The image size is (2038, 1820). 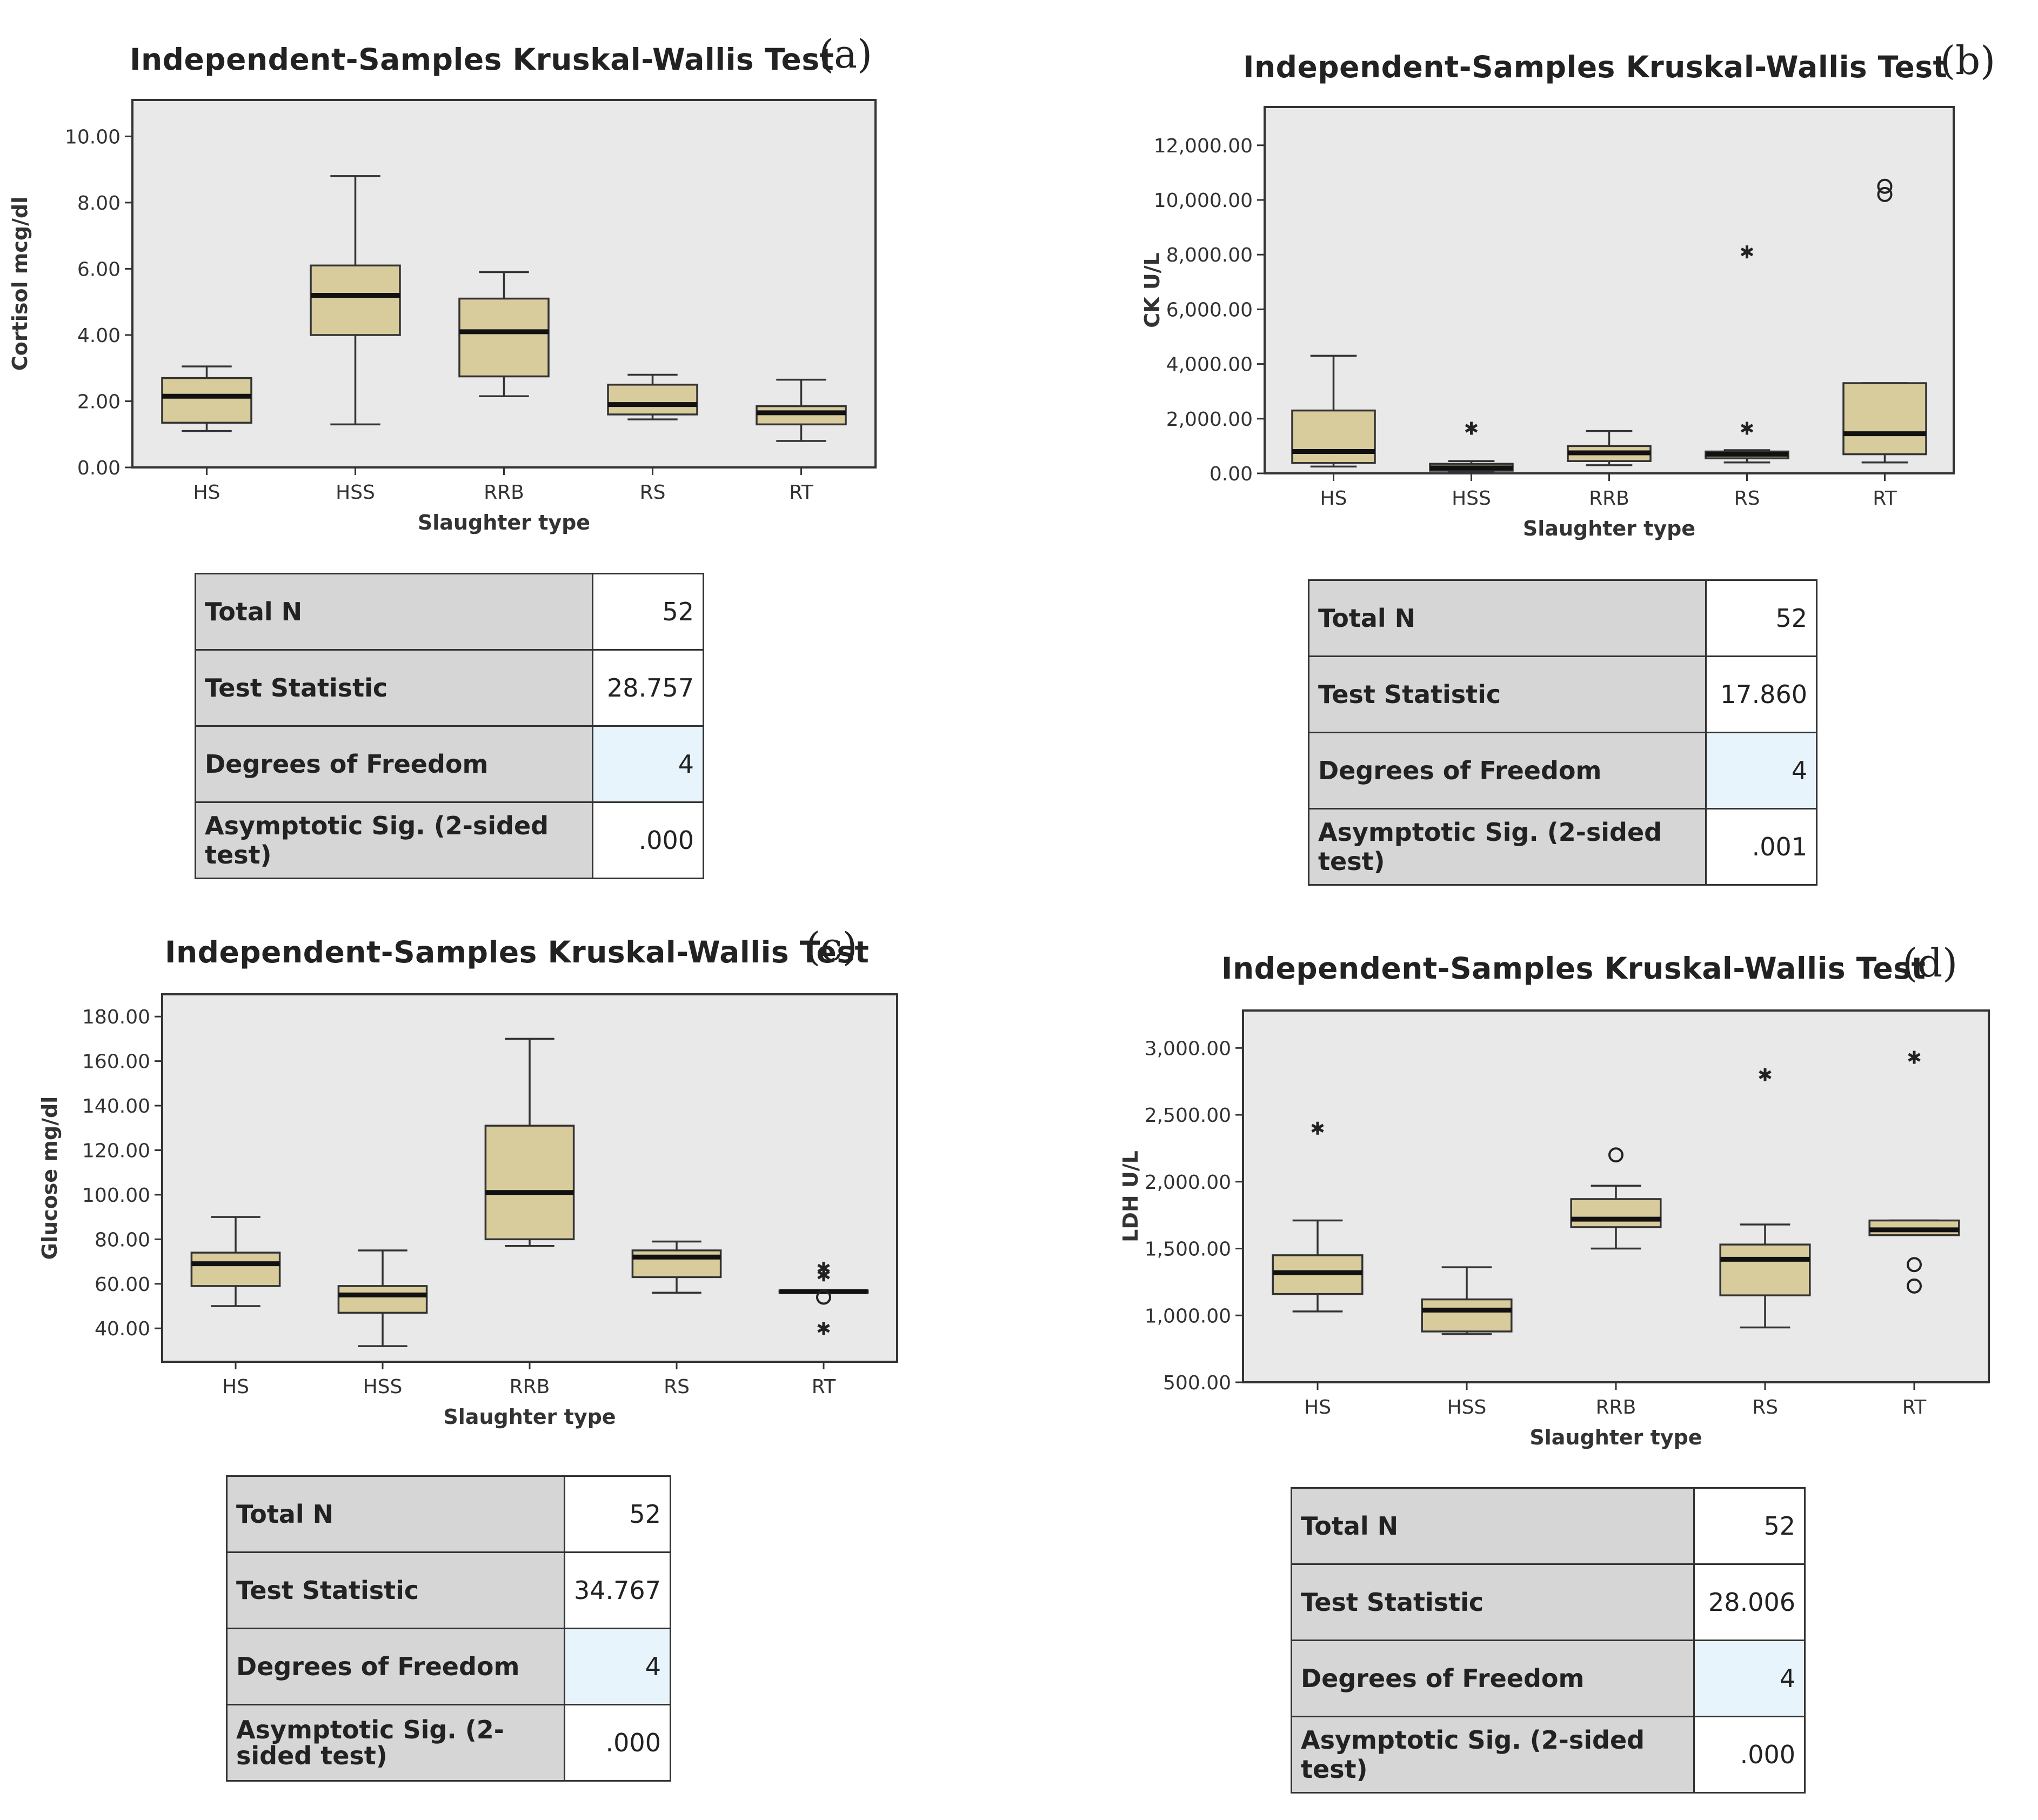 I want to click on y-tick-label: 1,500.00, so click(x=1188, y=1250).